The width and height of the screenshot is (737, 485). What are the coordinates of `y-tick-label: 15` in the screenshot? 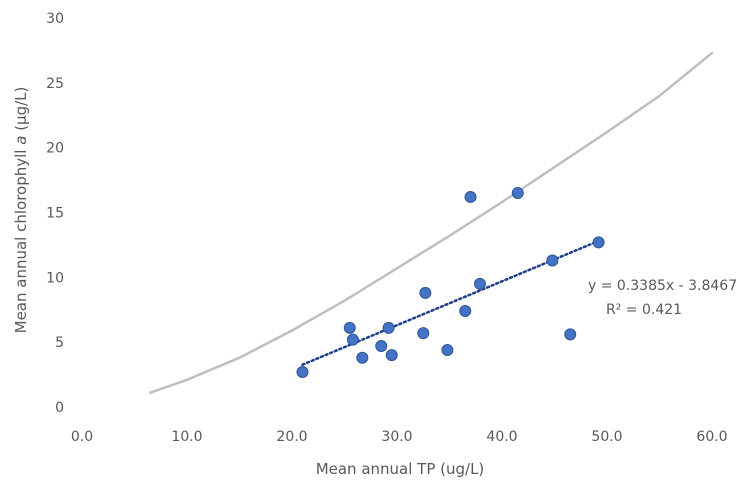 It's located at (55, 214).